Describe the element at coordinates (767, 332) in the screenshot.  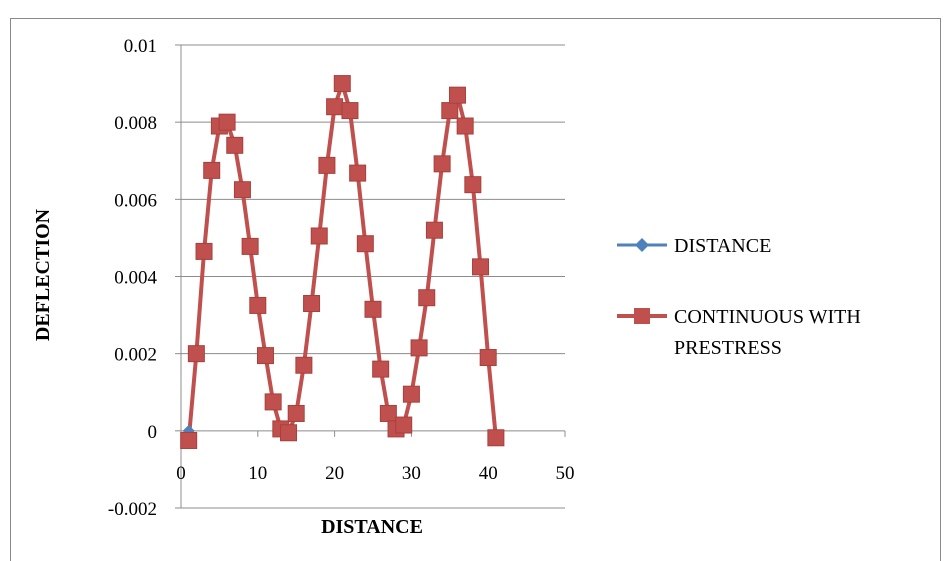
I see `legend-label-continuous-with-prestress: CONTINUOUS WITH PRESTRESS` at that location.